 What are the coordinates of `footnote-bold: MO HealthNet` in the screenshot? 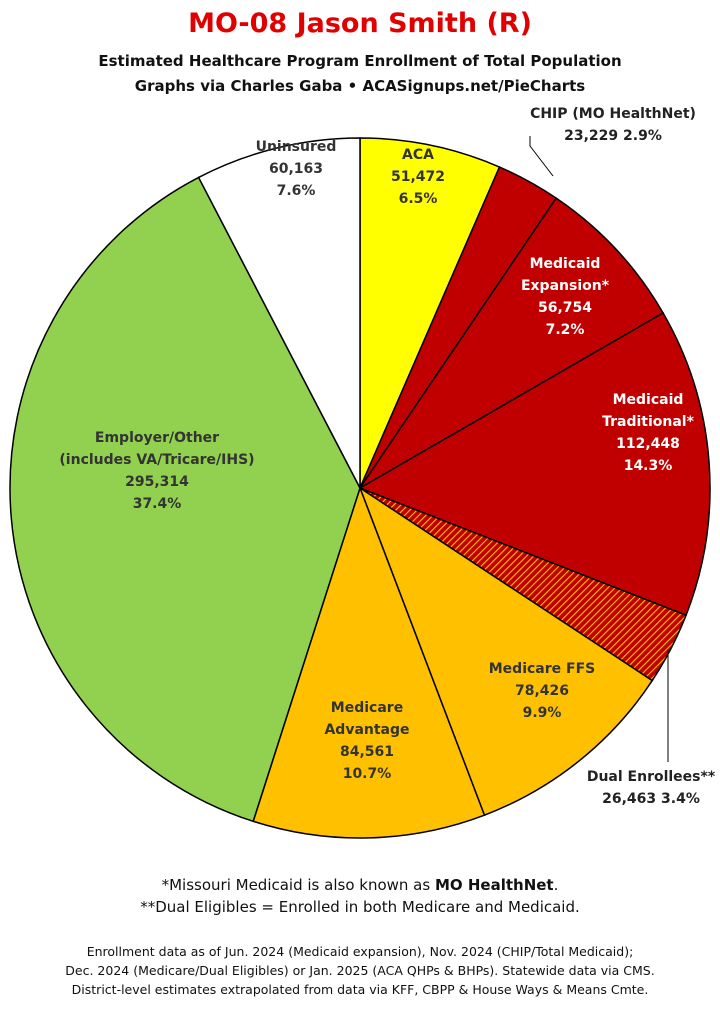 It's located at (494, 885).